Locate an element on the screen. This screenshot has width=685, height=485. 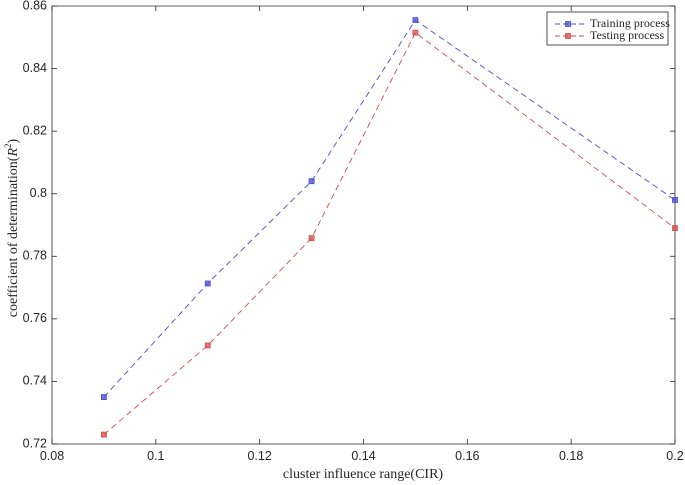
y-tick-label: 0.8 is located at coordinates (38, 193).